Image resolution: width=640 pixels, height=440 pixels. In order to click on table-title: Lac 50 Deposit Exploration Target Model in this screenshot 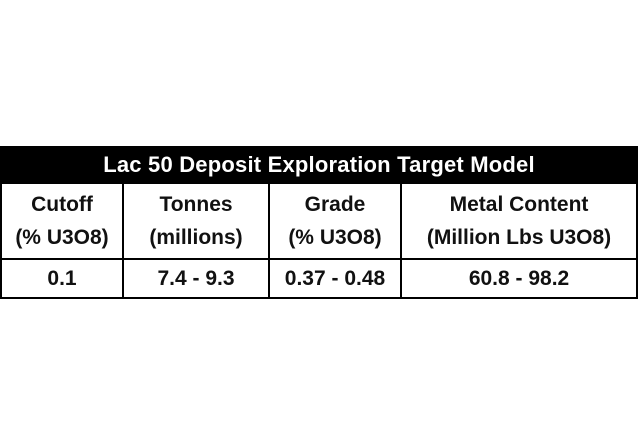, I will do `click(319, 165)`.